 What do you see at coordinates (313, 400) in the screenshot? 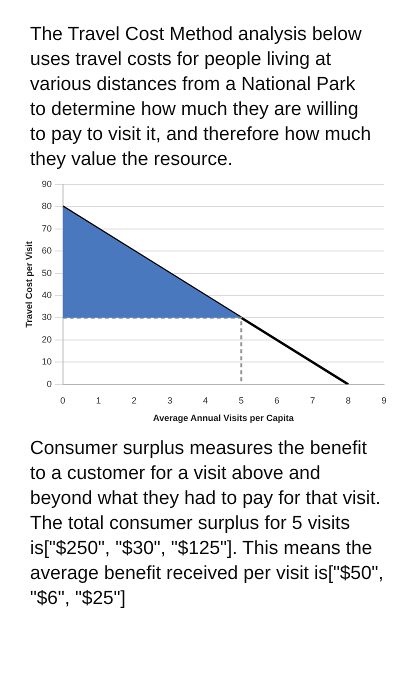
I see `x-tick-label: 7` at bounding box center [313, 400].